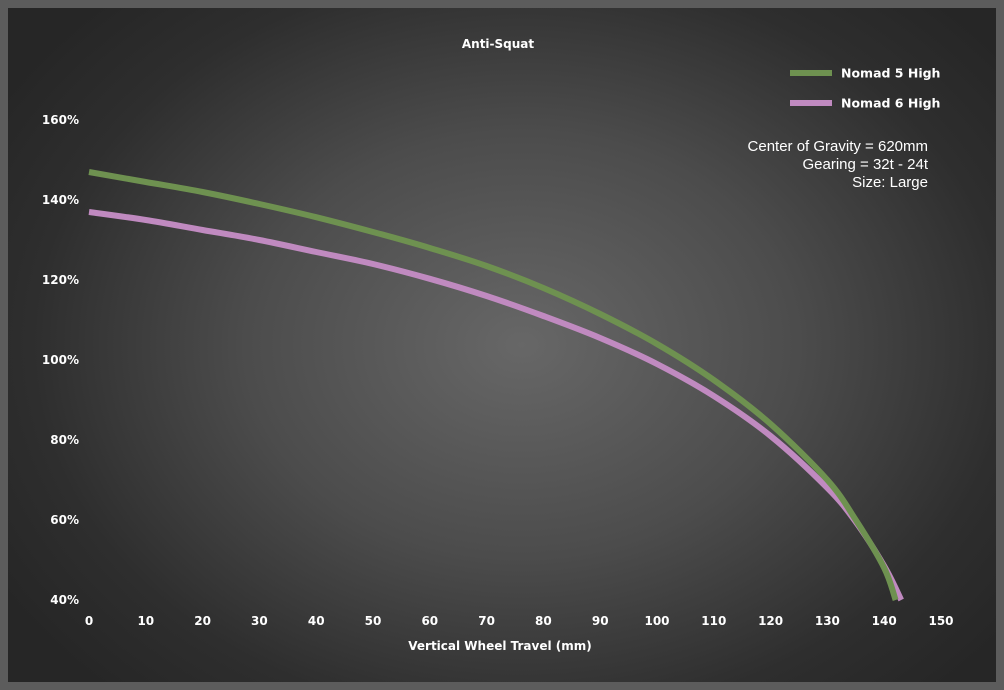 This screenshot has height=690, width=1004. I want to click on y-tick-label: 60%, so click(64, 520).